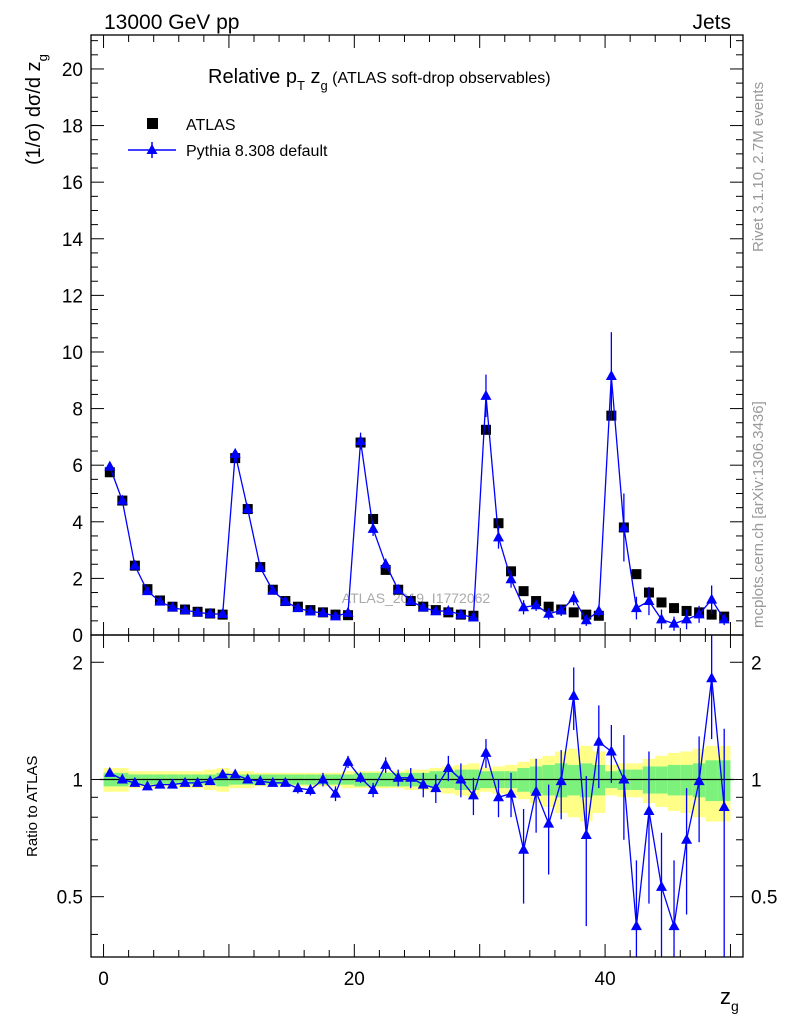 This screenshot has height=1024, width=786. What do you see at coordinates (758, 514) in the screenshot?
I see `side-label-bottom: mcplots.cern.ch [arXiv:1306.3436]` at bounding box center [758, 514].